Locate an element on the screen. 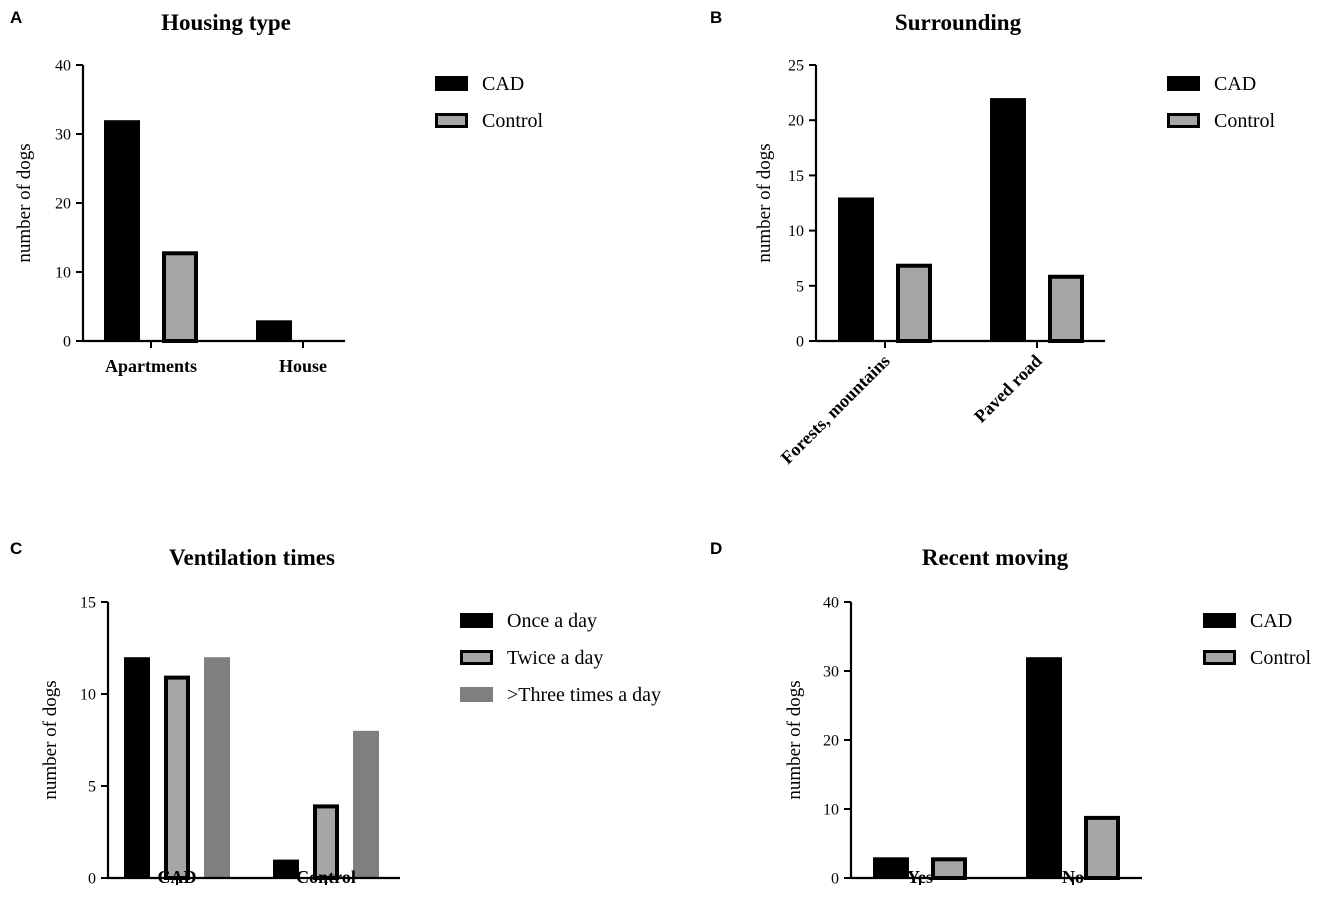 This screenshot has height=915, width=1325. x-category-label: Control is located at coordinates (326, 877).